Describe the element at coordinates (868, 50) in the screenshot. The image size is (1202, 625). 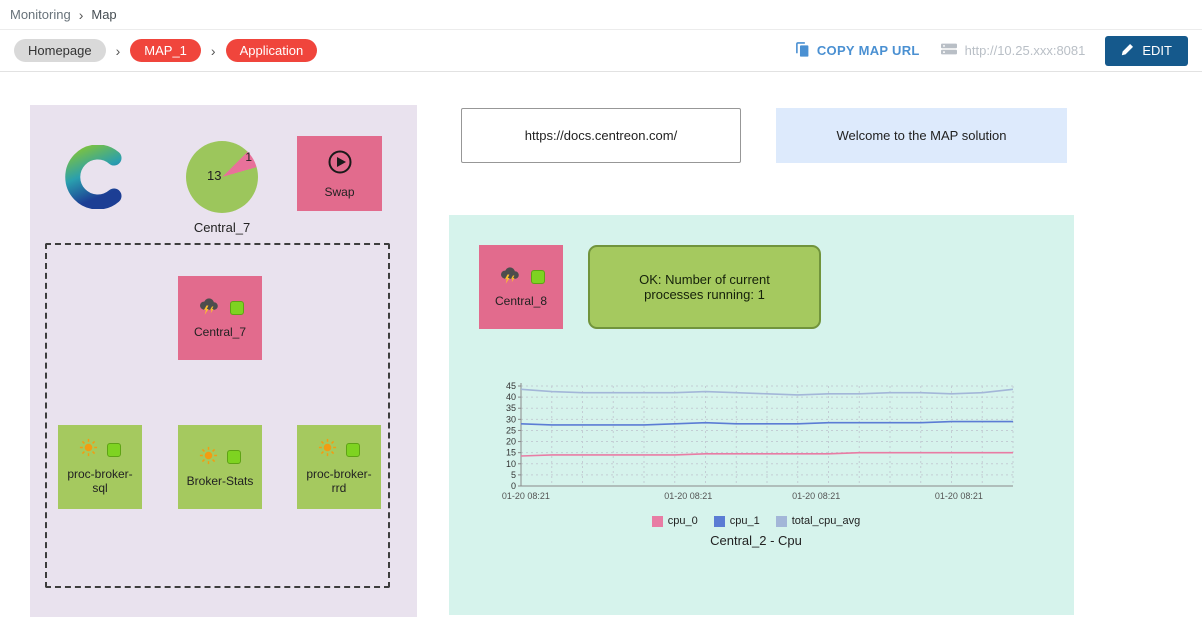
I see `copy-map-url-label: COPY MAP URL` at that location.